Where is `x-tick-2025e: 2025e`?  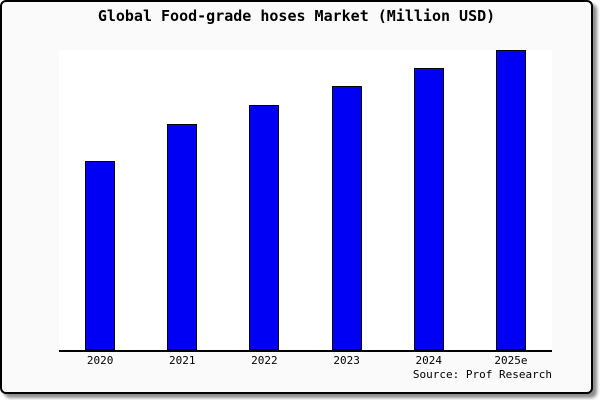
x-tick-2025e: 2025e is located at coordinates (511, 360).